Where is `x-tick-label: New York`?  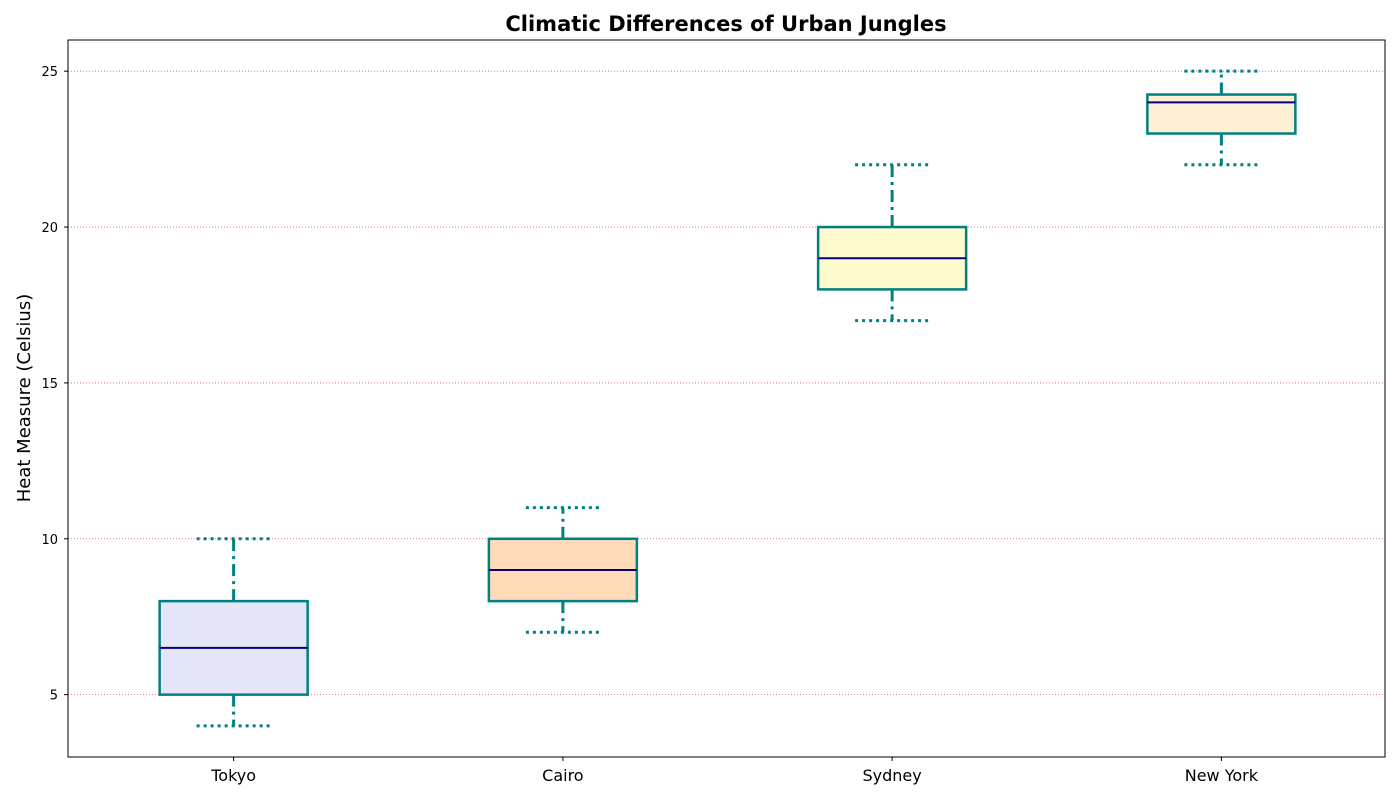
x-tick-label: New York is located at coordinates (1222, 775).